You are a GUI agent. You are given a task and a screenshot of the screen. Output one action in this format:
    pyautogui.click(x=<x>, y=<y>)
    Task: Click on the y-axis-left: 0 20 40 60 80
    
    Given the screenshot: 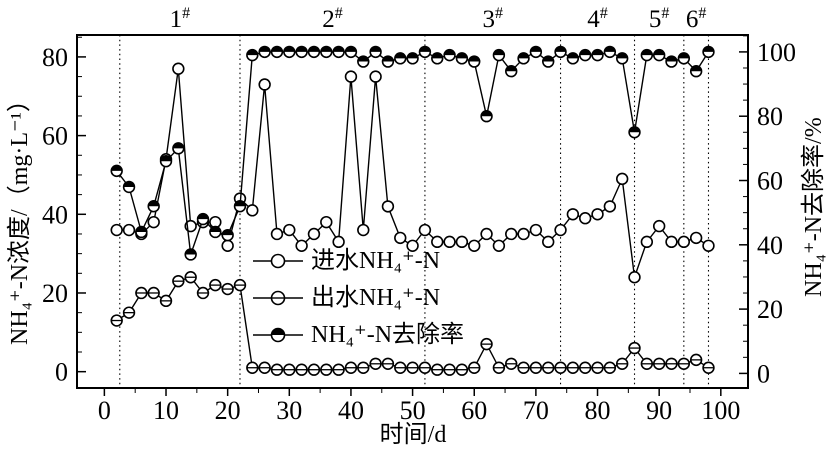 What is the action you would take?
    pyautogui.click(x=64, y=211)
    